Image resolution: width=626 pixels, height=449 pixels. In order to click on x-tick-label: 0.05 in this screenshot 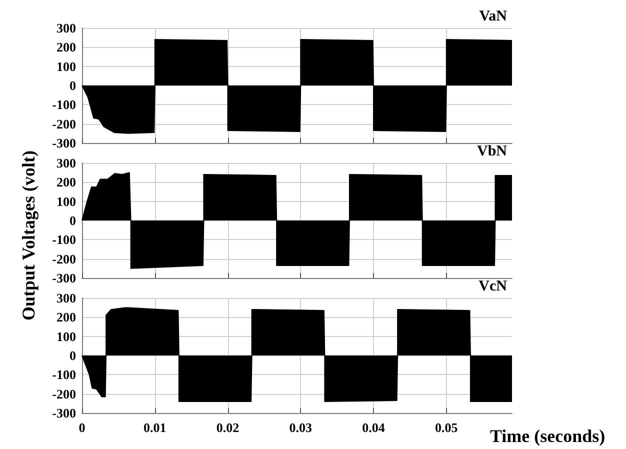, I will do `click(446, 427)`.